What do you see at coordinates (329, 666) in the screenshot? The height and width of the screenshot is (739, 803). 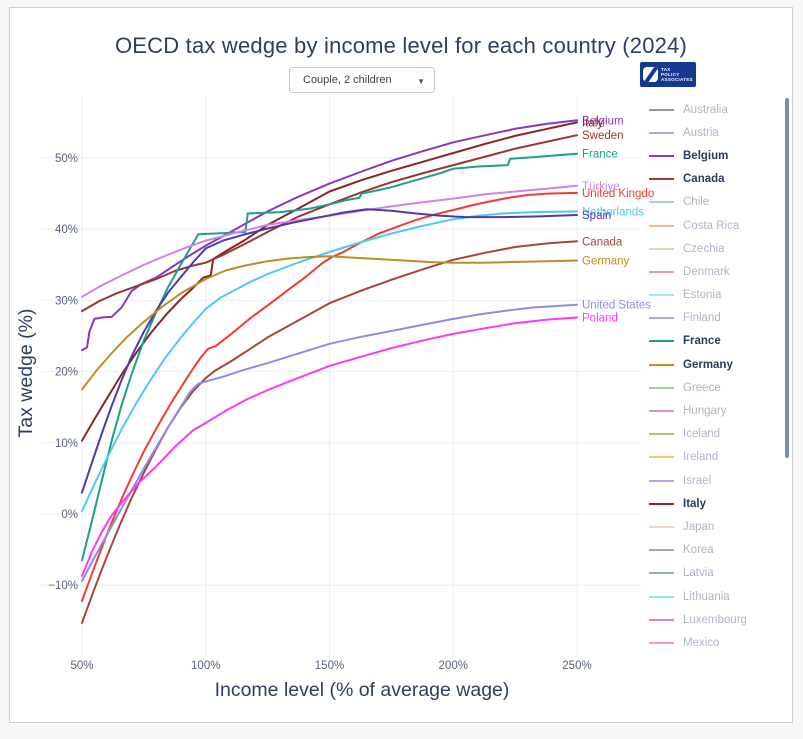 I see `x-tick-label: 150%` at bounding box center [329, 666].